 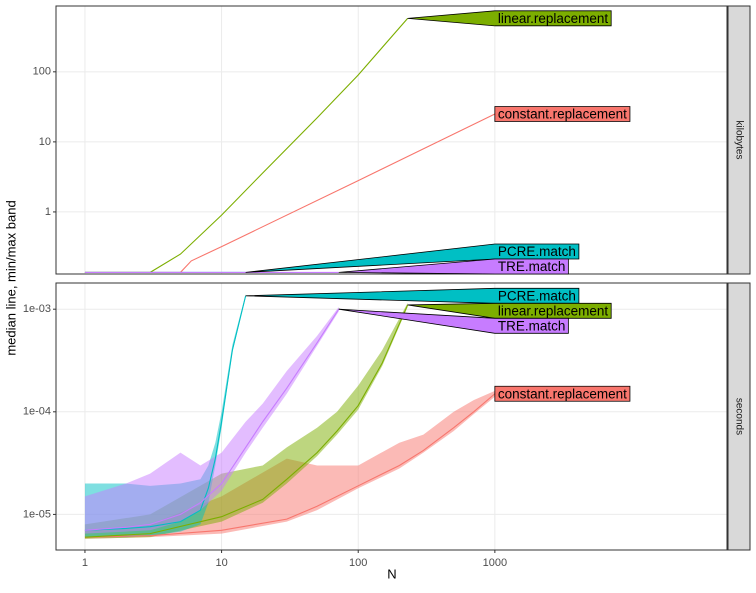 I want to click on x-tick-label: 10, so click(x=221, y=563).